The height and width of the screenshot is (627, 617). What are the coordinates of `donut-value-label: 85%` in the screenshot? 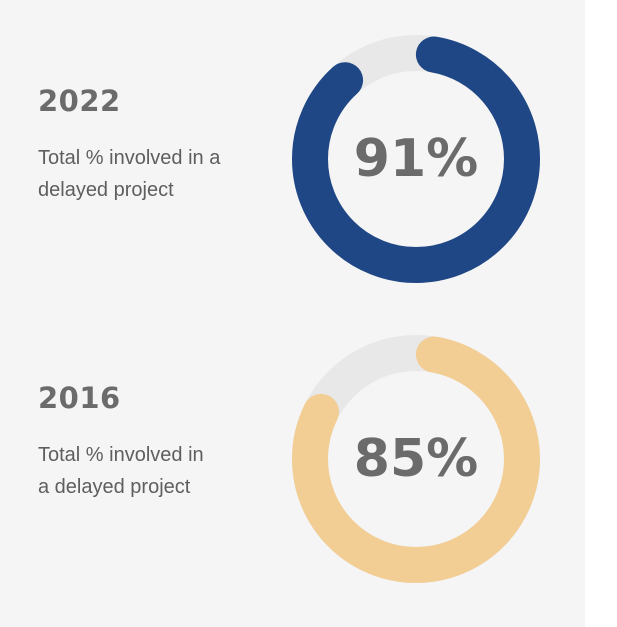 It's located at (416, 459).